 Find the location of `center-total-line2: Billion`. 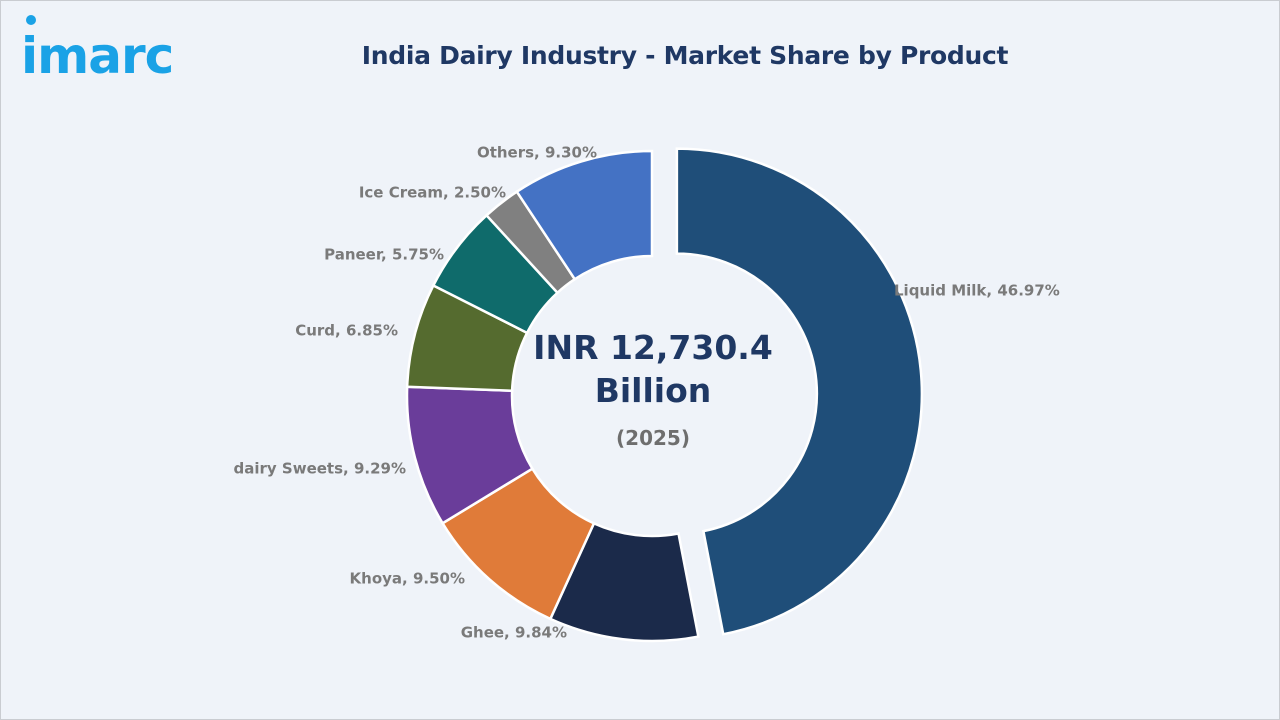

center-total-line2: Billion is located at coordinates (653, 390).